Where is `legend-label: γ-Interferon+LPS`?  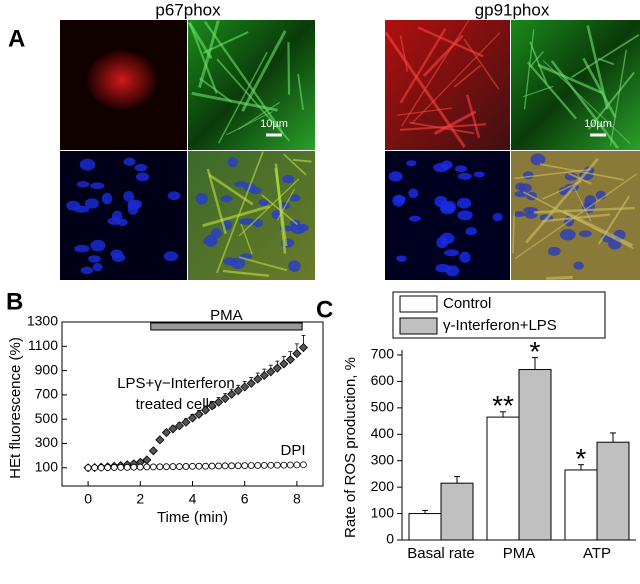 legend-label: γ-Interferon+LPS is located at coordinates (500, 325).